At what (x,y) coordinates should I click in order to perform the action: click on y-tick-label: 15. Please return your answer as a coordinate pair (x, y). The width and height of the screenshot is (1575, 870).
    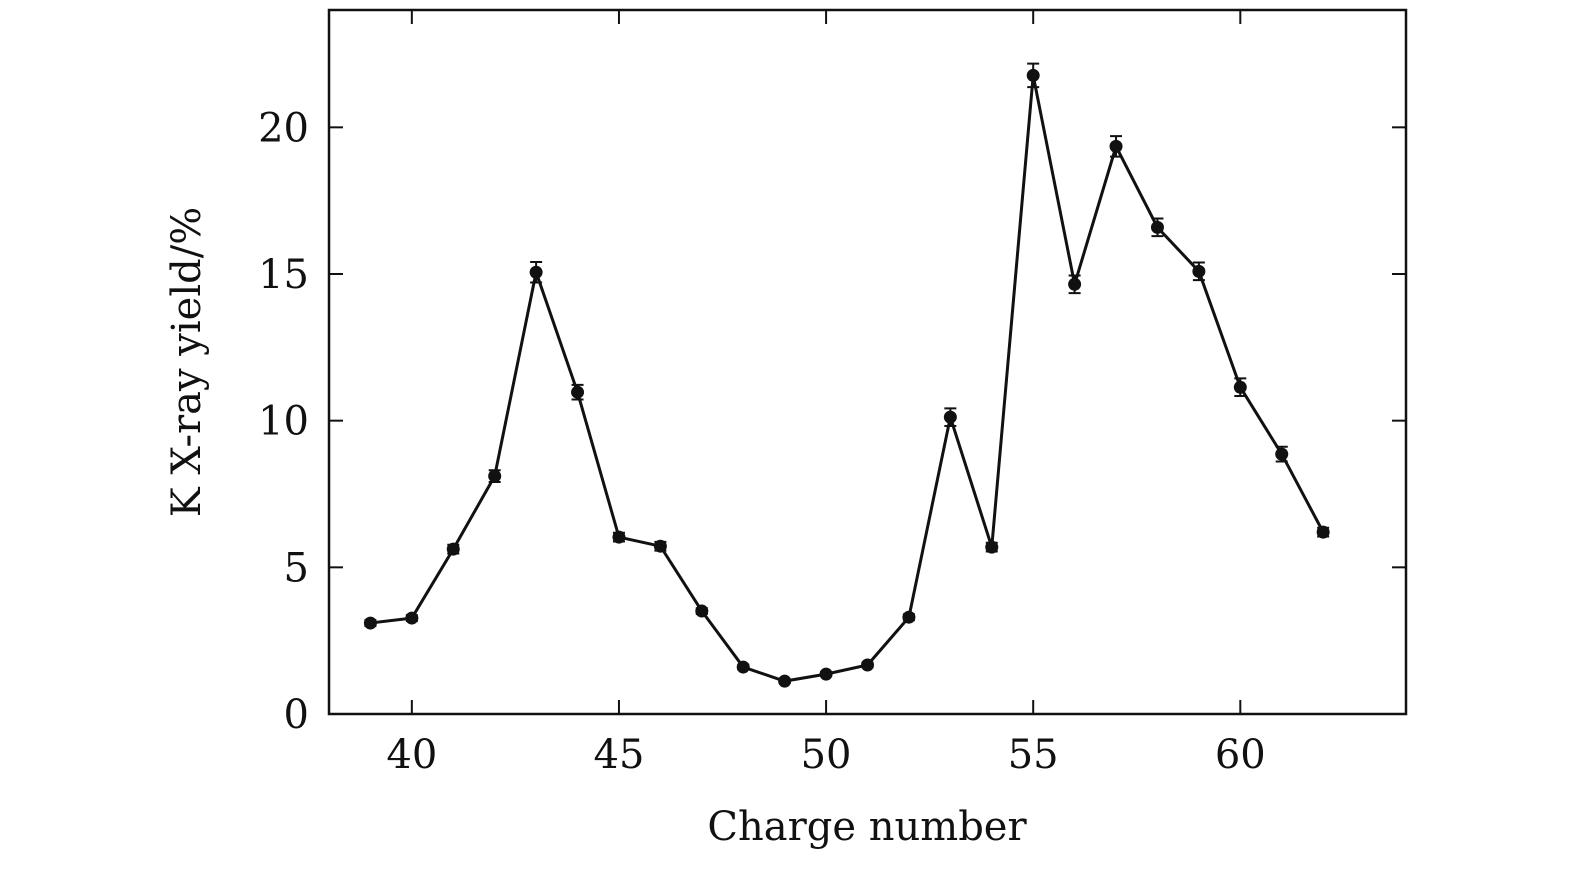
    Looking at the image, I should click on (283, 275).